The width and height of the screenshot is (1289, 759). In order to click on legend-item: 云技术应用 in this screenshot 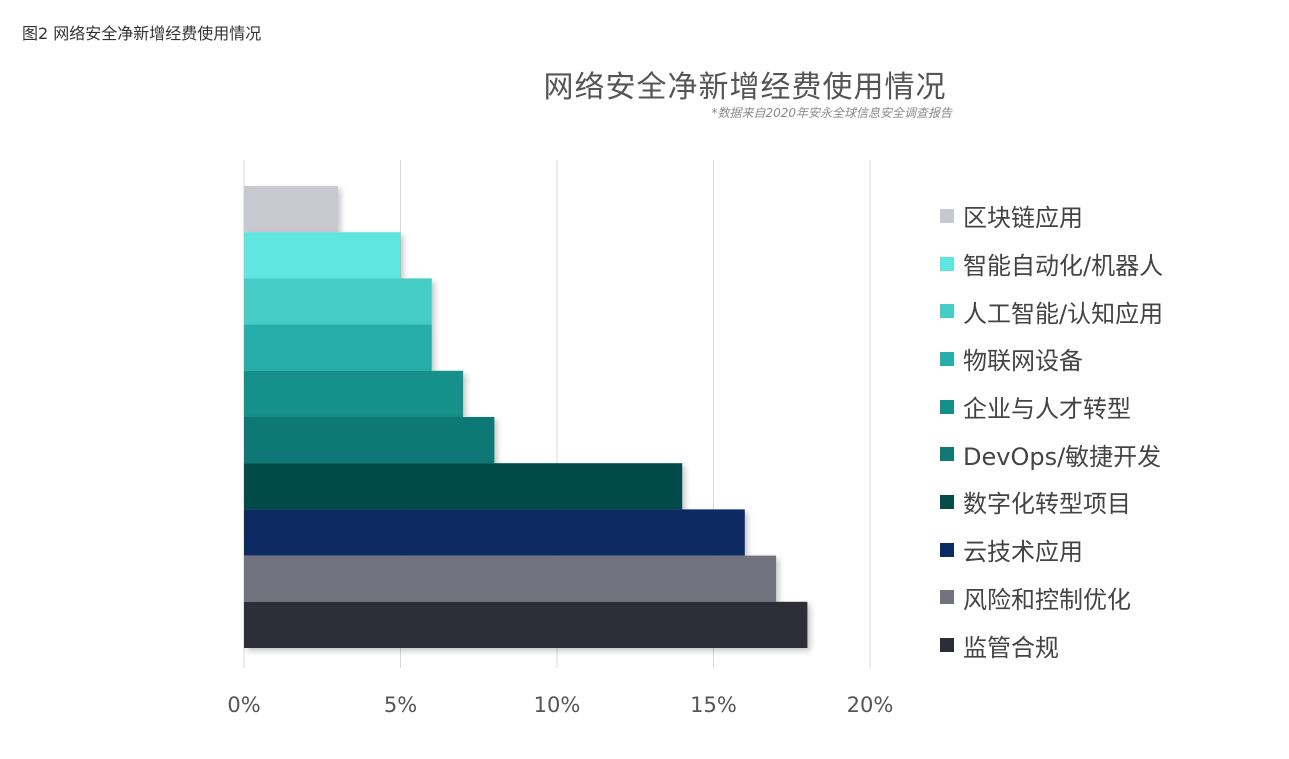, I will do `click(1051, 550)`.